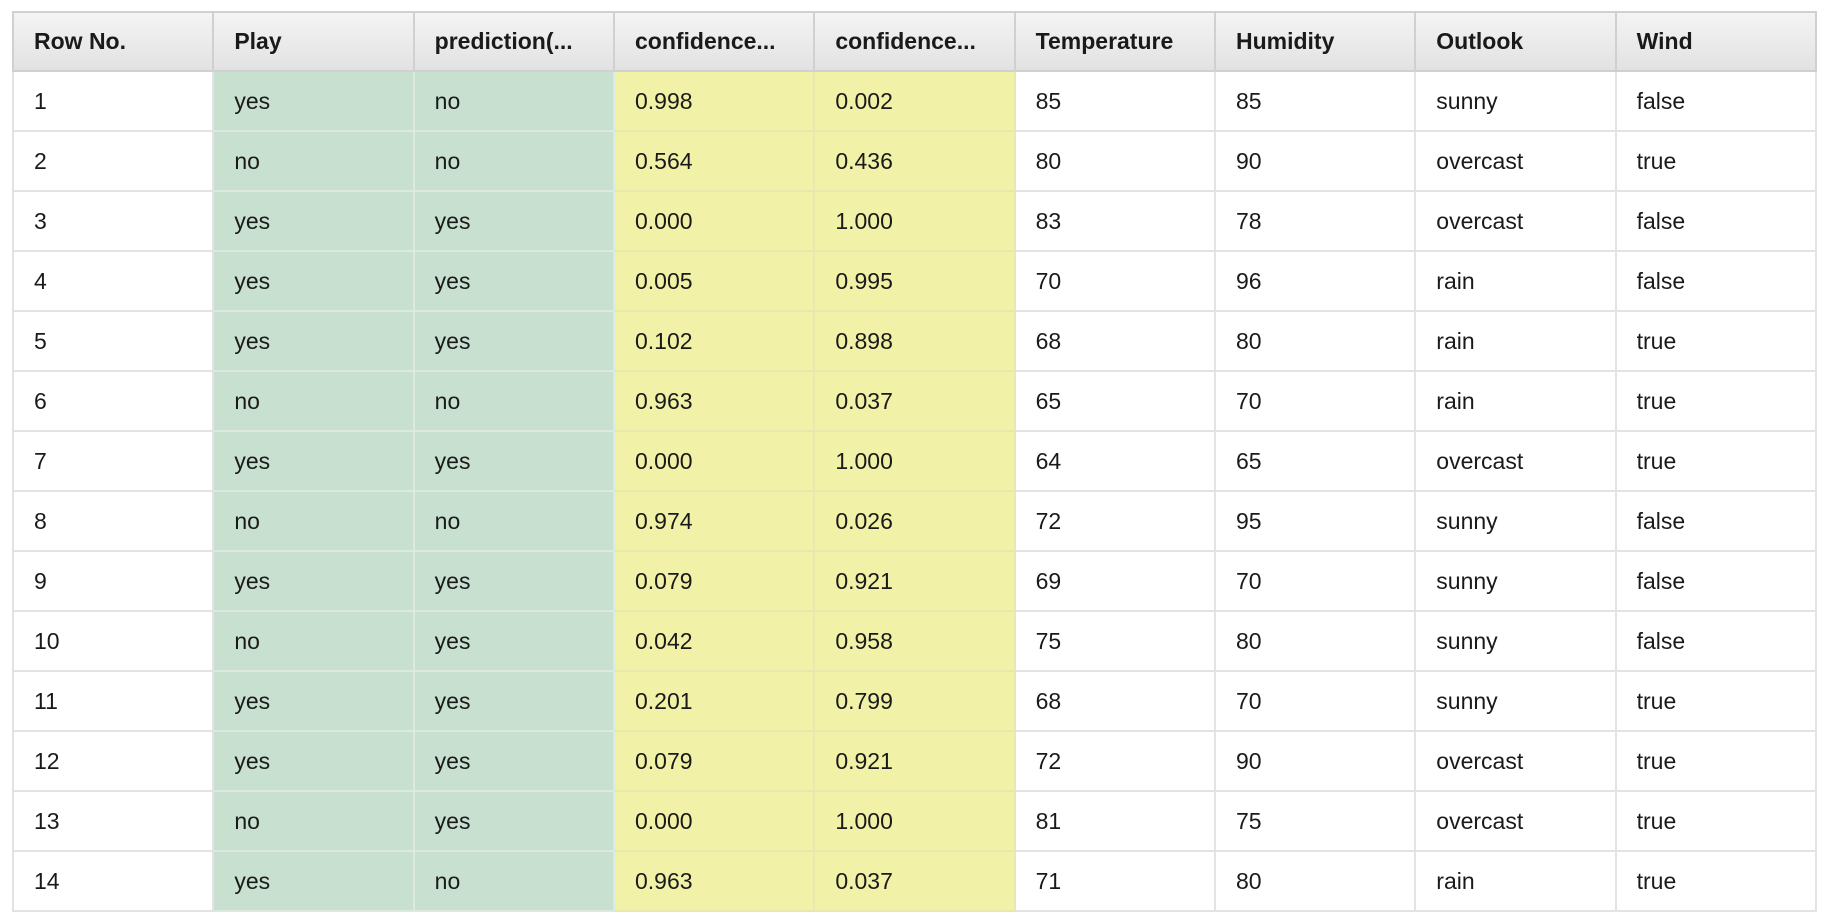  I want to click on table-row: 3 yes yes 0.000 1.000 83 78 overcast false, so click(914, 221).